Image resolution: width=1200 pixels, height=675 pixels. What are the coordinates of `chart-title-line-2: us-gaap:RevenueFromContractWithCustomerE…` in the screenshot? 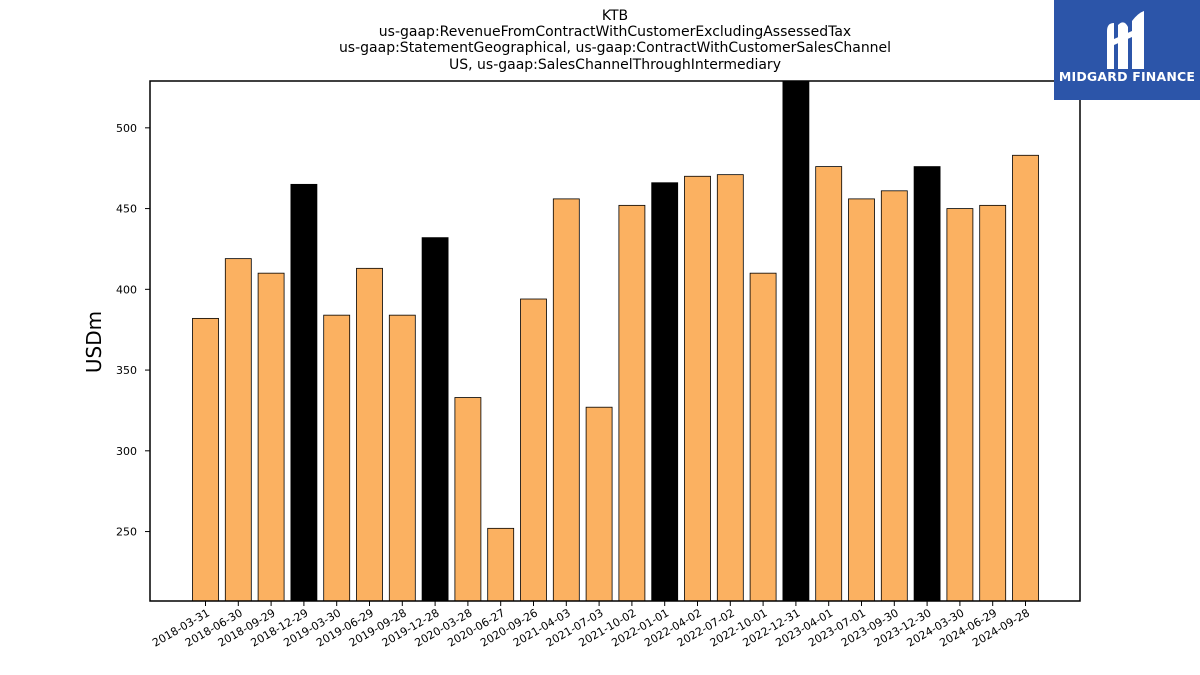 It's located at (615, 32).